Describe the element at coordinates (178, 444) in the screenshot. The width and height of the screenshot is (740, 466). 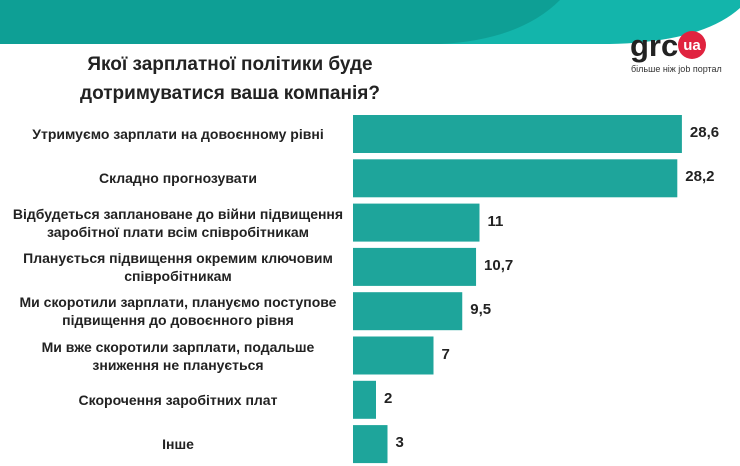
I see `category-label: Інше` at that location.